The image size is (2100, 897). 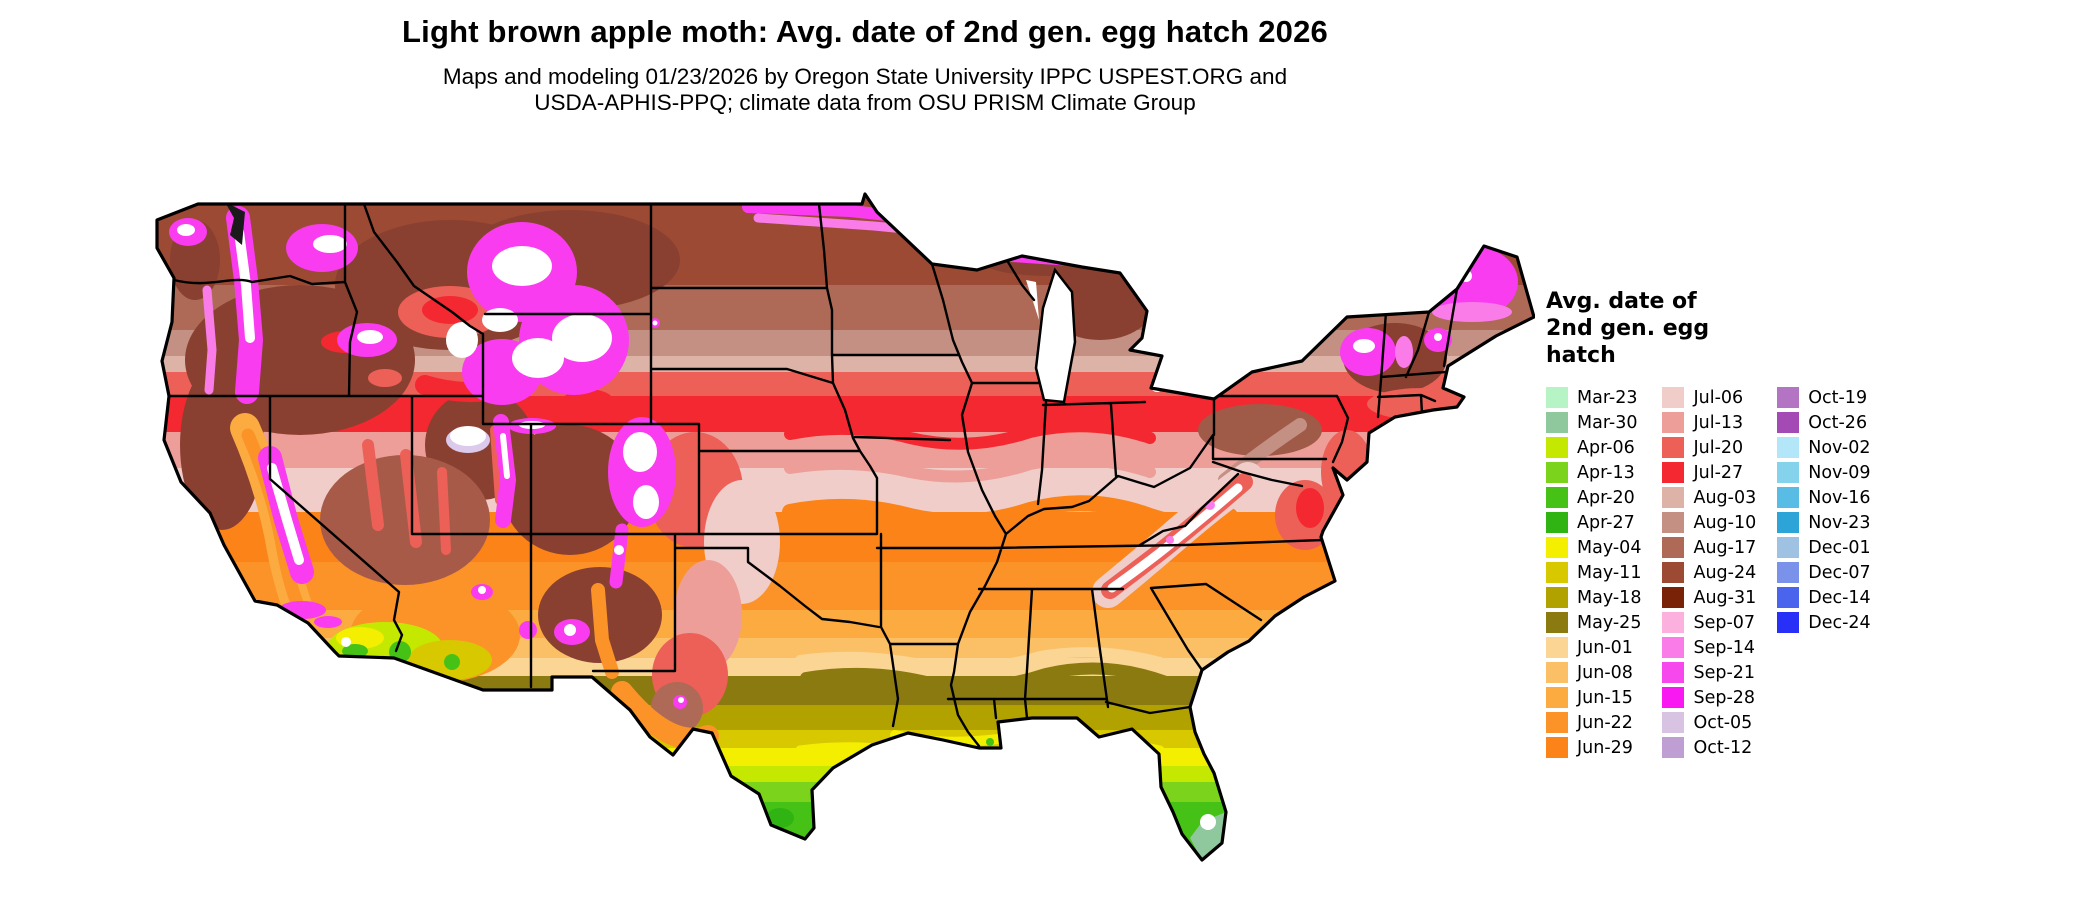 I want to click on legend-label: Aug-31, so click(x=1725, y=597).